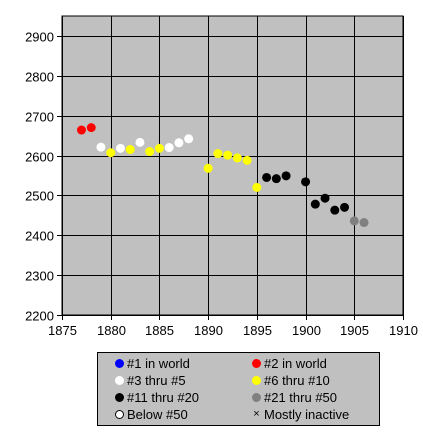  Describe the element at coordinates (39, 157) in the screenshot. I see `y-tick-label: 2600` at that location.